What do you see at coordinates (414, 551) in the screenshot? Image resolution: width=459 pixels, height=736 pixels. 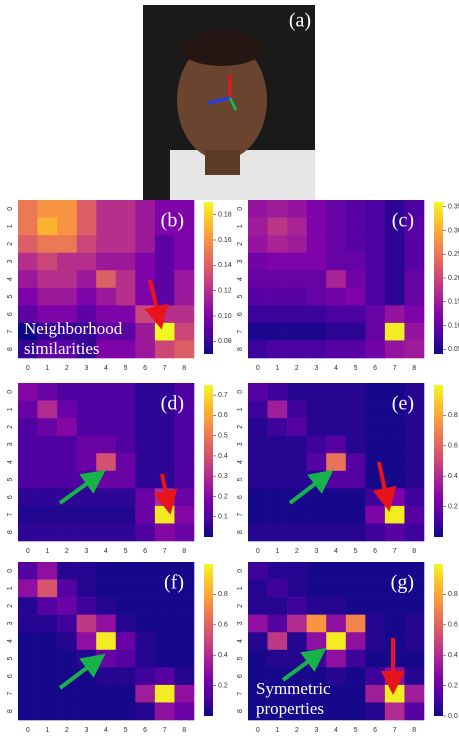 I see `x-tick-label: 8` at bounding box center [414, 551].